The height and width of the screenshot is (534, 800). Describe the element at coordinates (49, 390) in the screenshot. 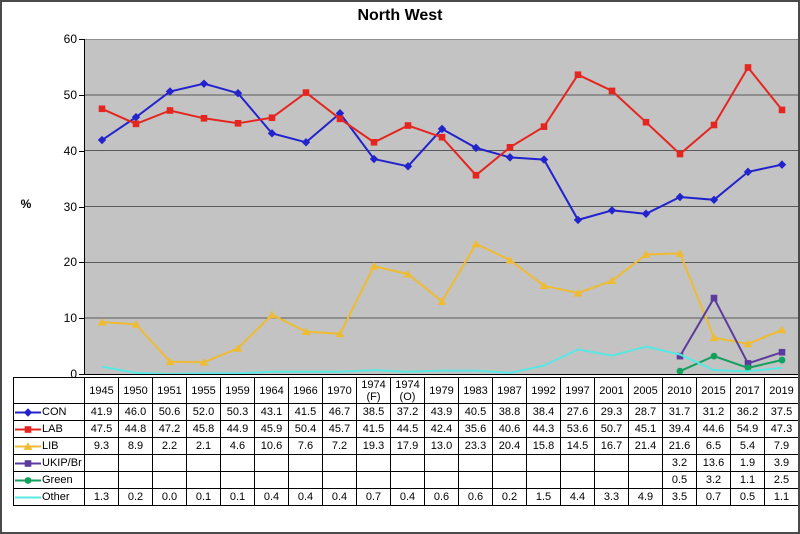

I see `table-corner-cell` at that location.